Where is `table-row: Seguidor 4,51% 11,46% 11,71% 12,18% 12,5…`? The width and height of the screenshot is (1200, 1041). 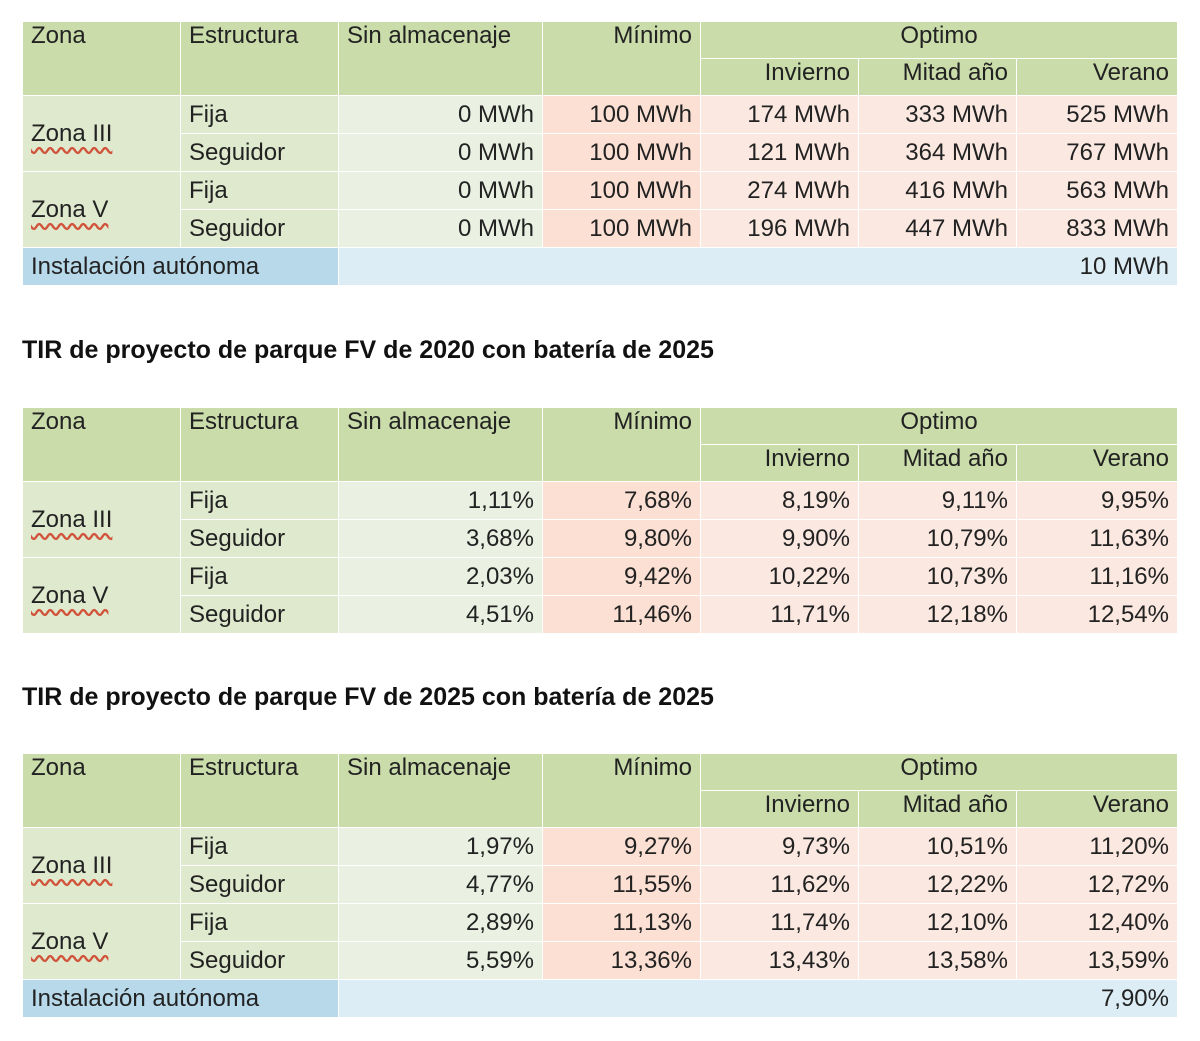 table-row: Seguidor 4,51% 11,46% 11,71% 12,18% 12,5… is located at coordinates (600, 614).